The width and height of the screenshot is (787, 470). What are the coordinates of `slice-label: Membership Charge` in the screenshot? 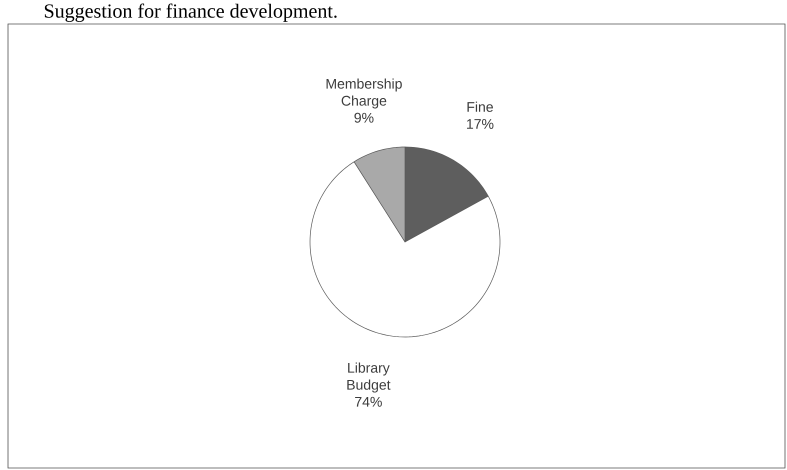 It's located at (364, 93).